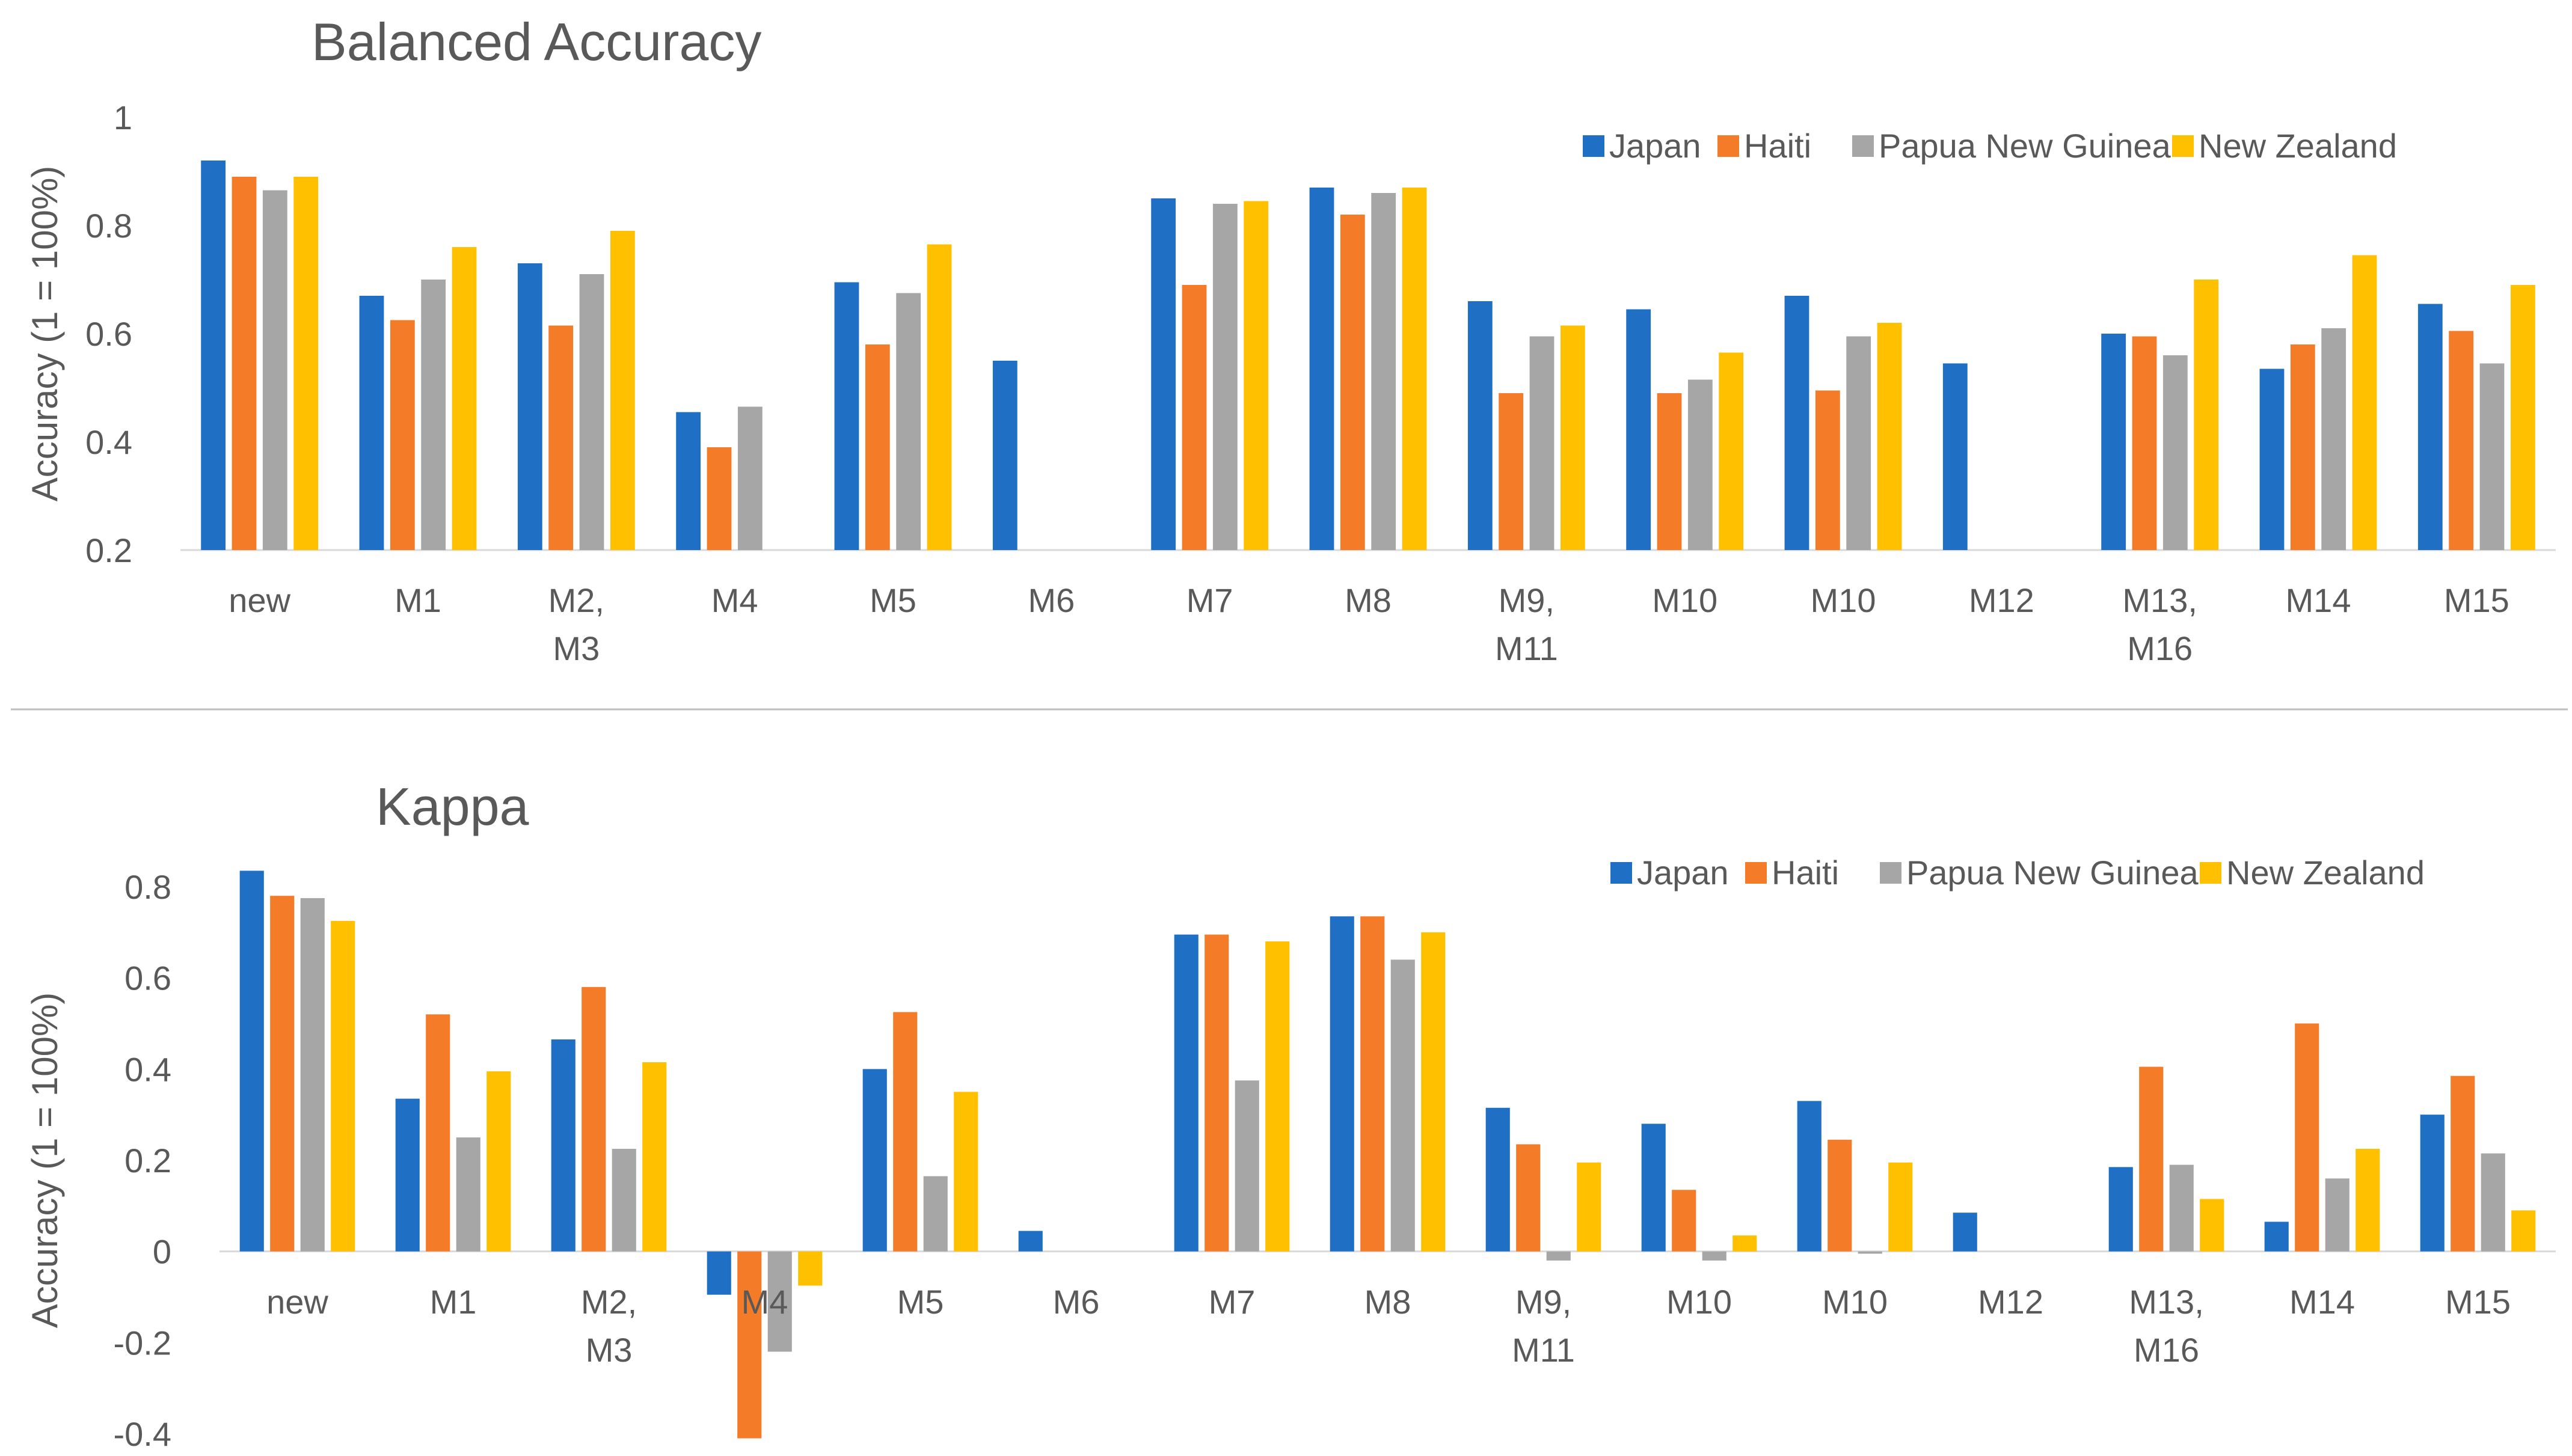 The height and width of the screenshot is (1456, 2572). I want to click on legend-label: Haiti, so click(1777, 146).